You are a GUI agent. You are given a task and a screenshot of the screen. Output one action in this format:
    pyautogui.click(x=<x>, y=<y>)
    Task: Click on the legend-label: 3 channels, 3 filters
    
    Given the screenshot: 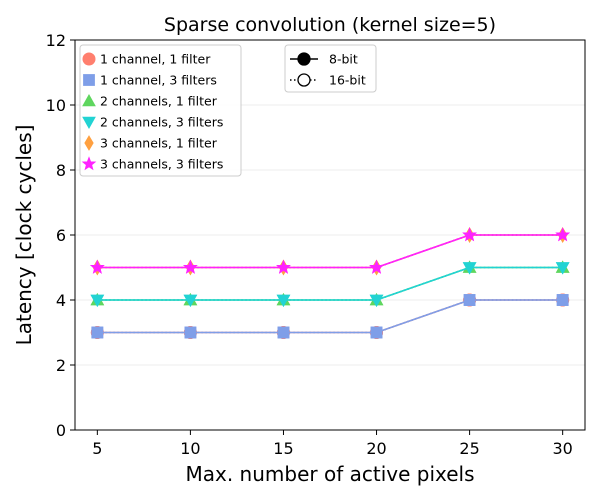 What is the action you would take?
    pyautogui.click(x=161, y=164)
    